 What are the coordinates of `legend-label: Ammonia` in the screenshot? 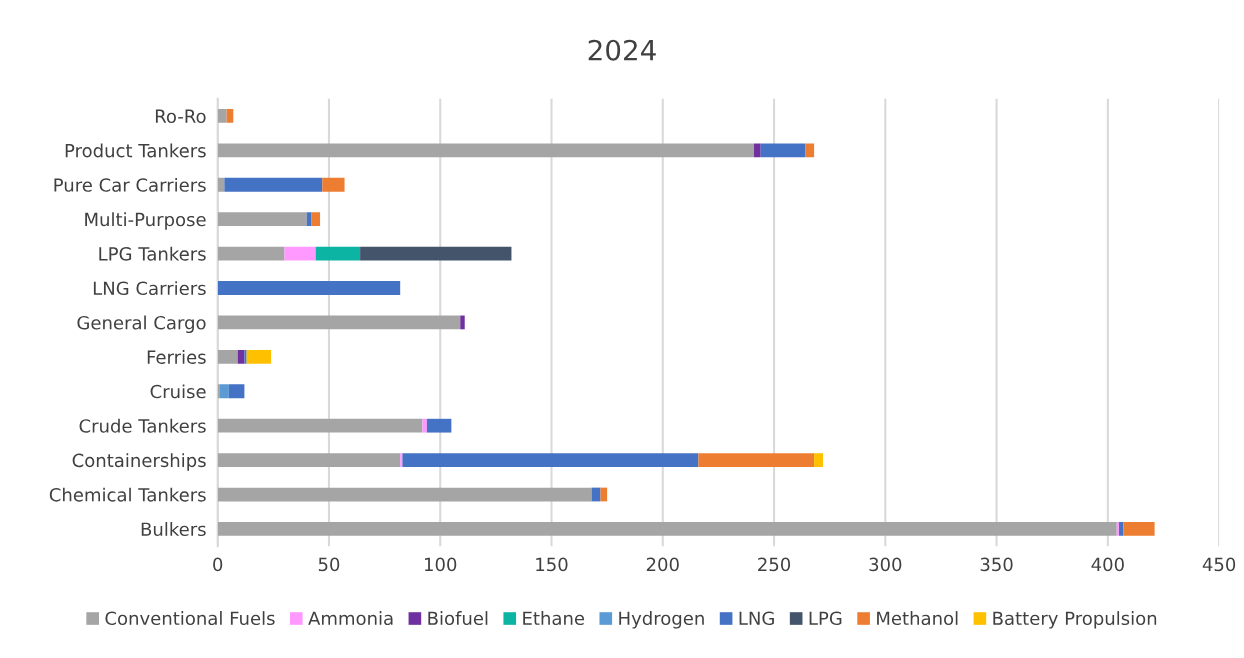 It's located at (350, 618).